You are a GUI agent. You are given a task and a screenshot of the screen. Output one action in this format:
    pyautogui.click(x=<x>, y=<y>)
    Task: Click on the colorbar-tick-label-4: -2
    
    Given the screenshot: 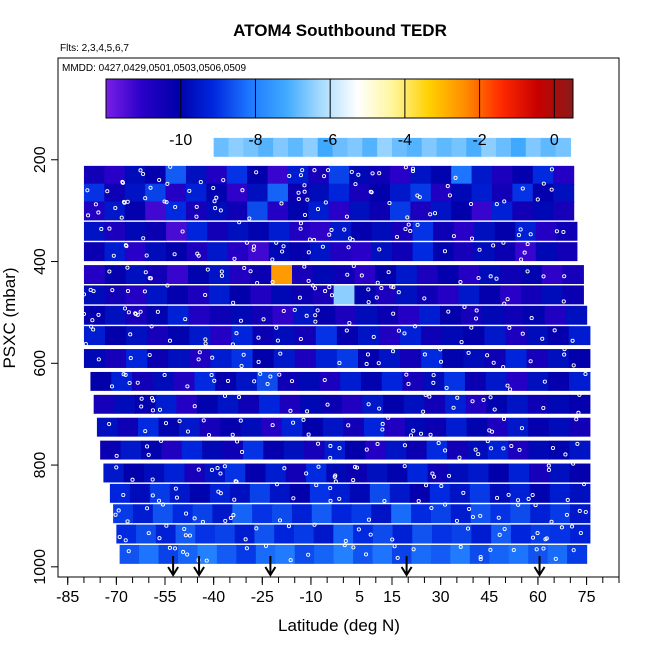 What is the action you would take?
    pyautogui.click(x=479, y=140)
    